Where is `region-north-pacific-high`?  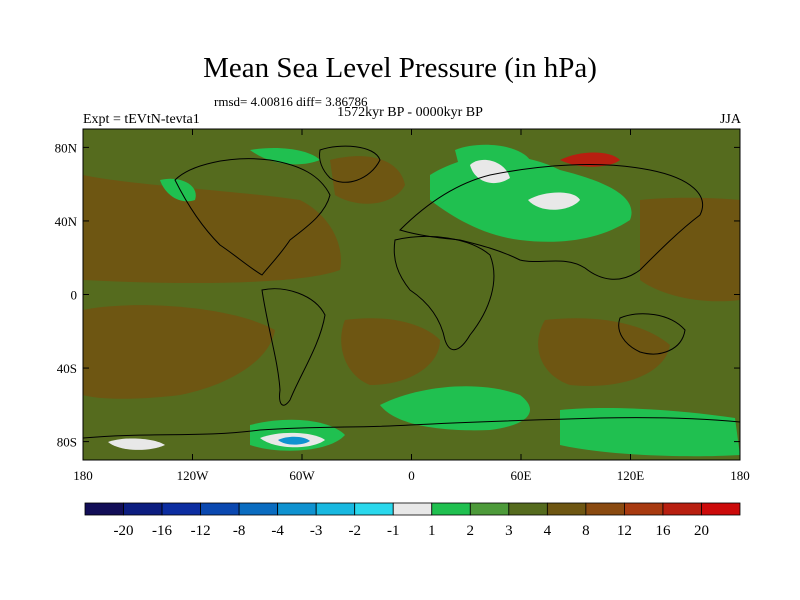 region-north-pacific-high is located at coordinates (212, 229).